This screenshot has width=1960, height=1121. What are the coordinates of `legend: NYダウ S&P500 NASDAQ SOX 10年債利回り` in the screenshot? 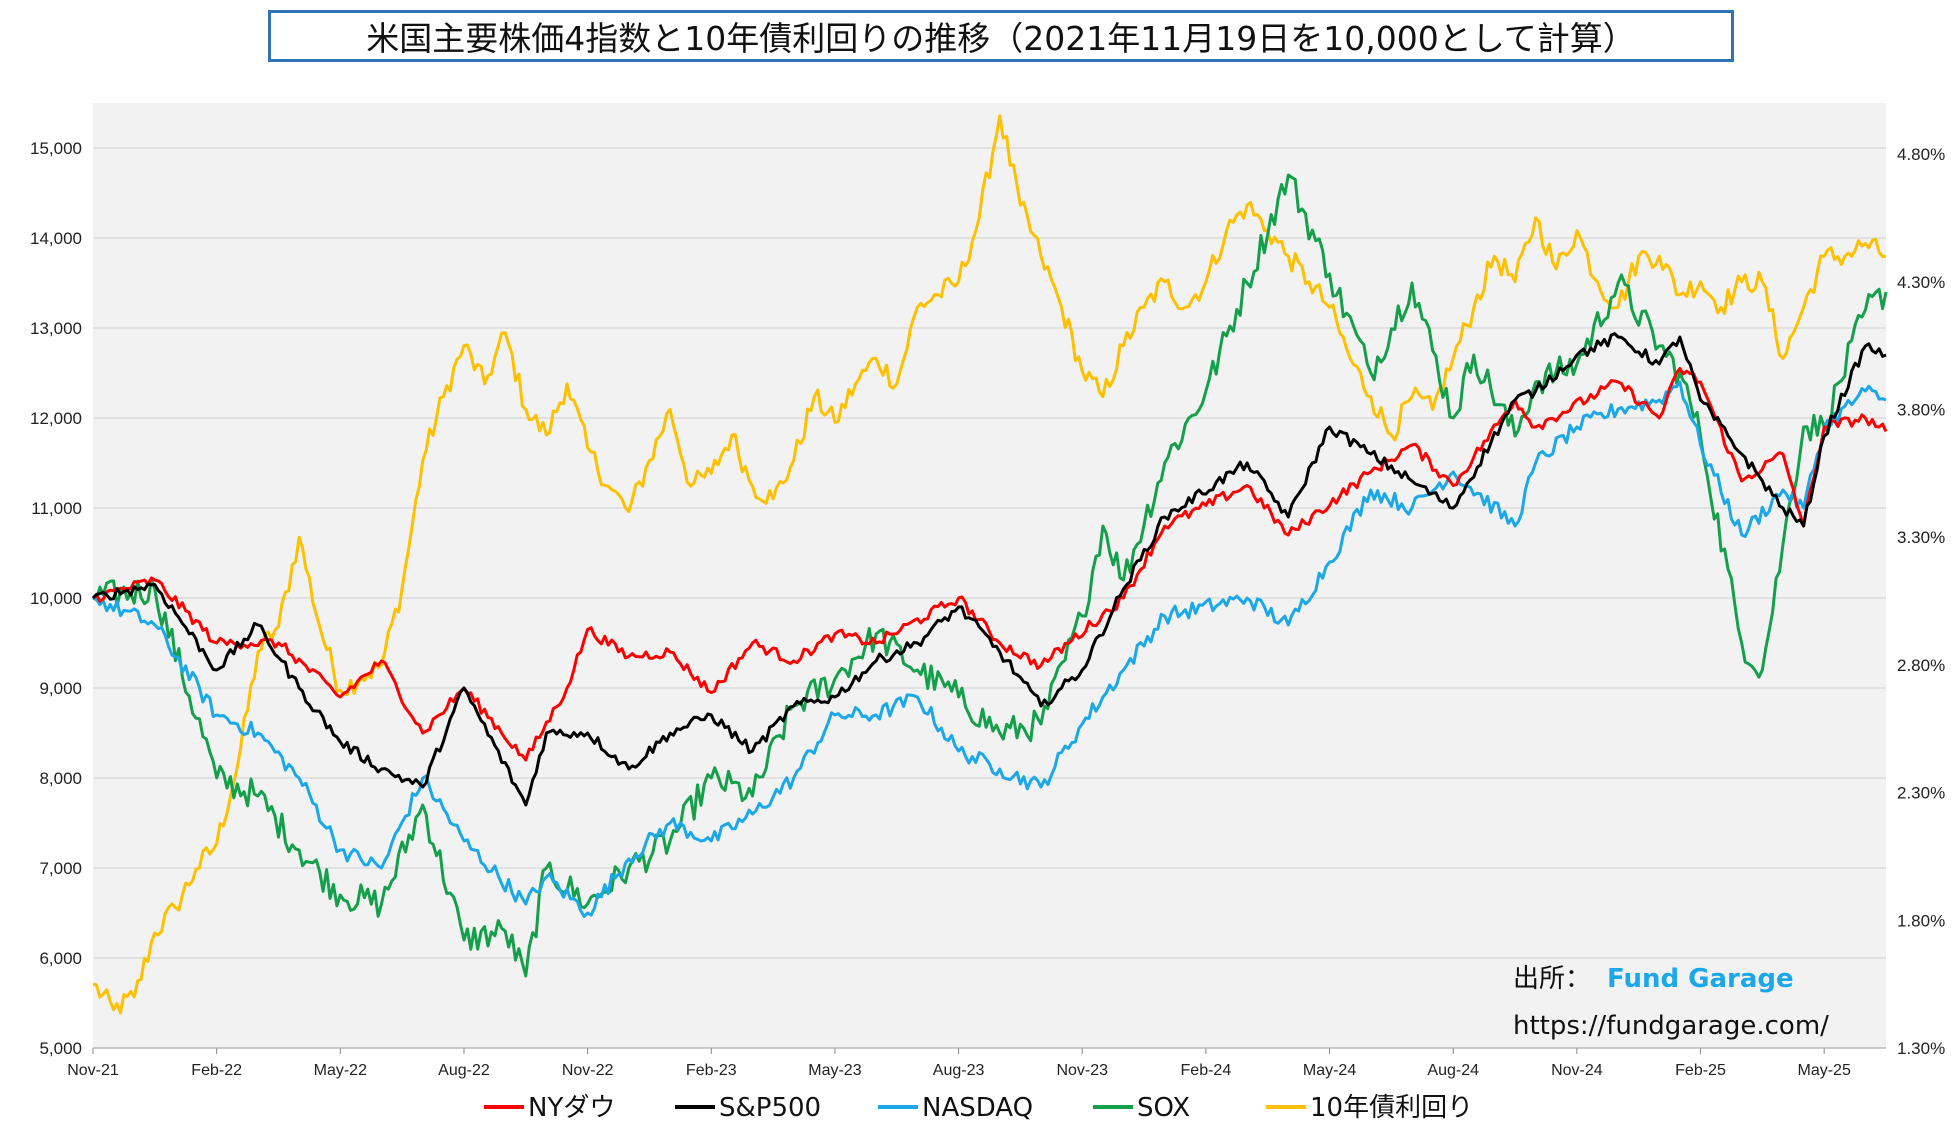 It's located at (978, 1107).